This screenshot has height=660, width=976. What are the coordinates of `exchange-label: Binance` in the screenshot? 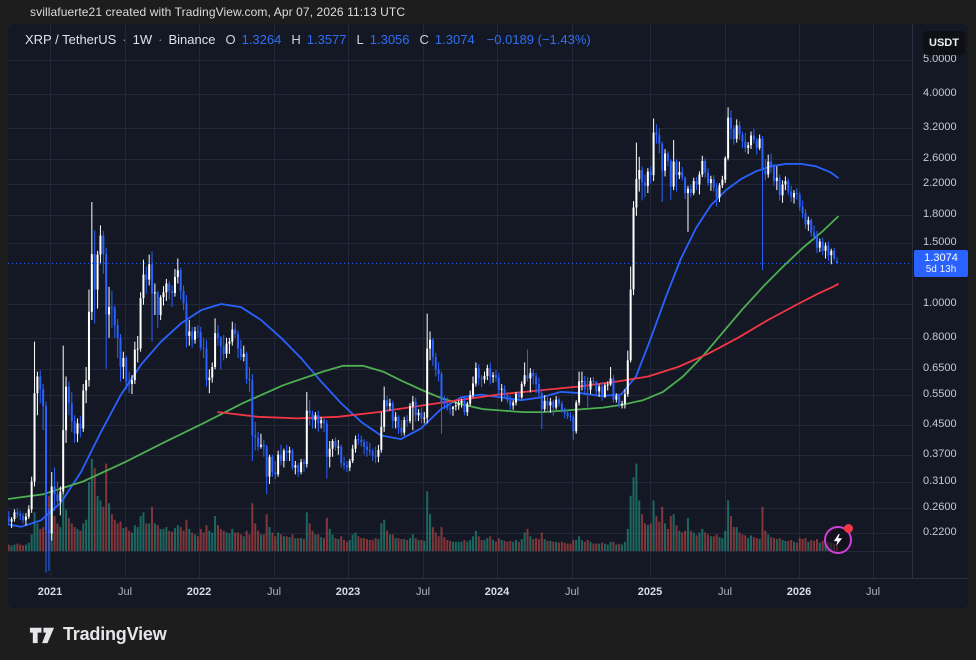 It's located at (192, 39).